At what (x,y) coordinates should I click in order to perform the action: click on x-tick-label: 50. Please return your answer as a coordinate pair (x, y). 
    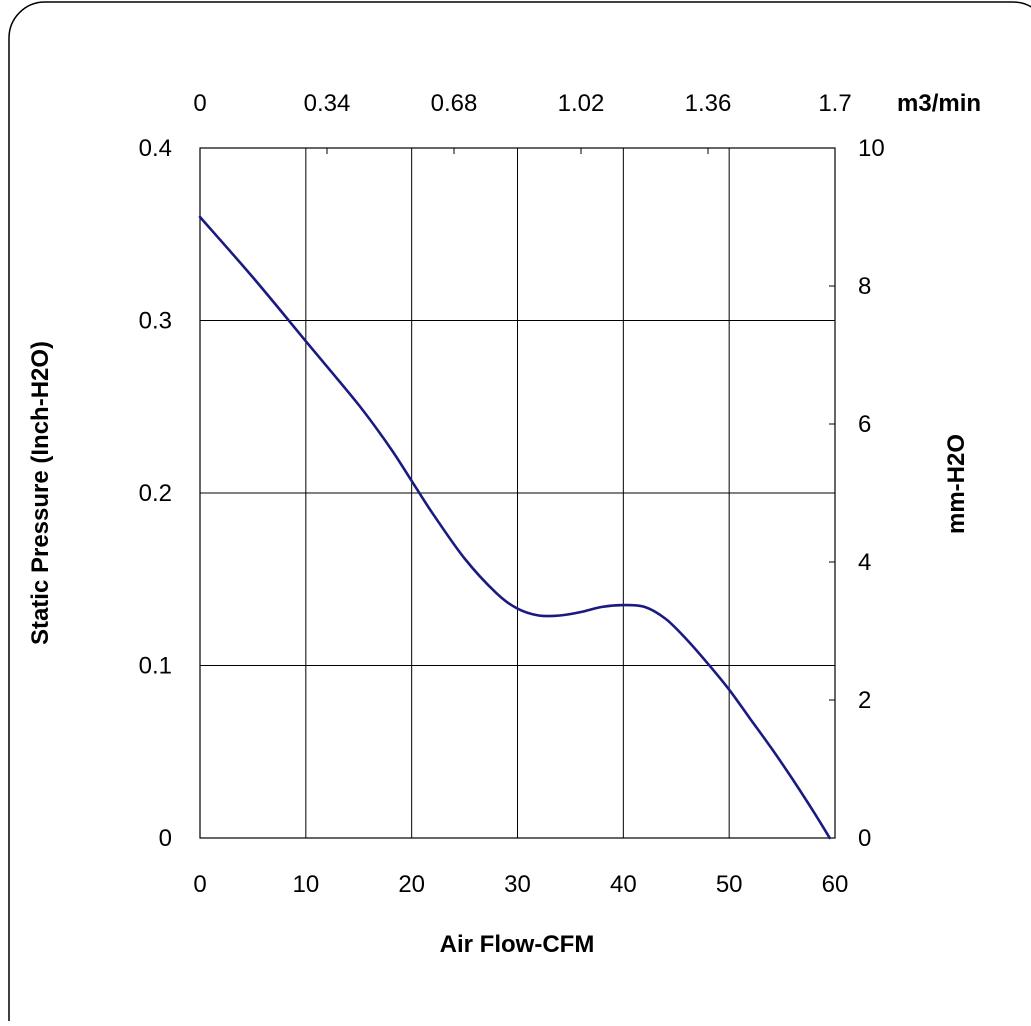
    Looking at the image, I should click on (729, 884).